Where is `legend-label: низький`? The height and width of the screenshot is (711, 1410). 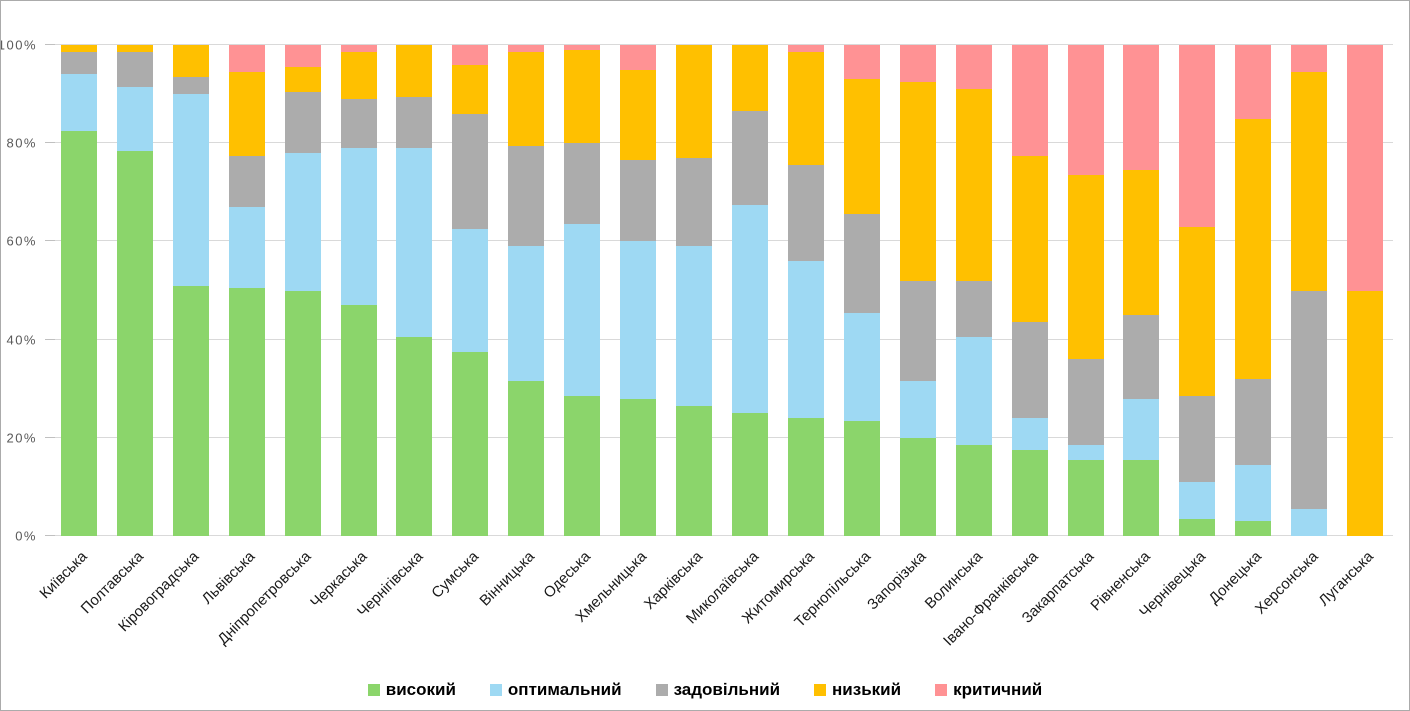
legend-label: низький is located at coordinates (867, 689).